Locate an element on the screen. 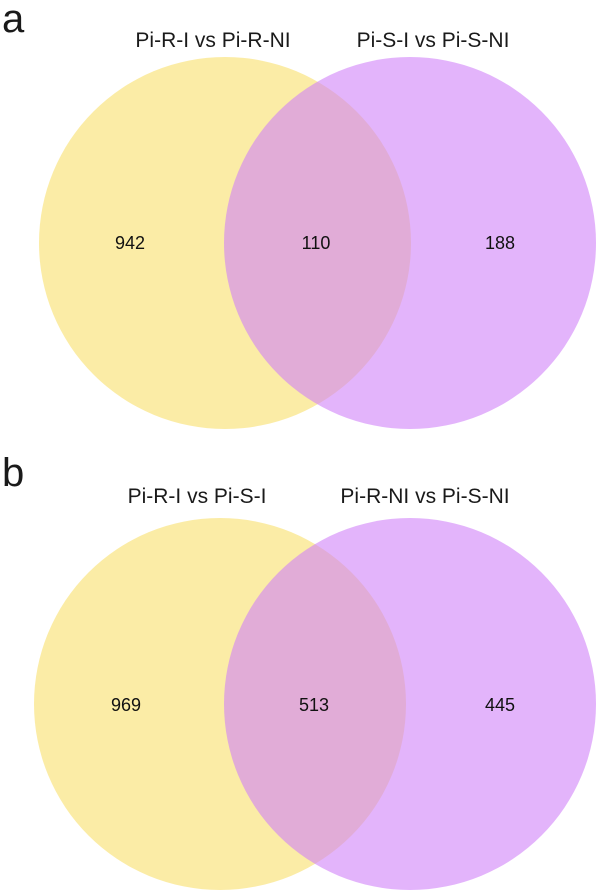 This screenshot has height=890, width=597. panel-a-right-set-label: Pi-S-I vs Pi-S-NI is located at coordinates (433, 40).